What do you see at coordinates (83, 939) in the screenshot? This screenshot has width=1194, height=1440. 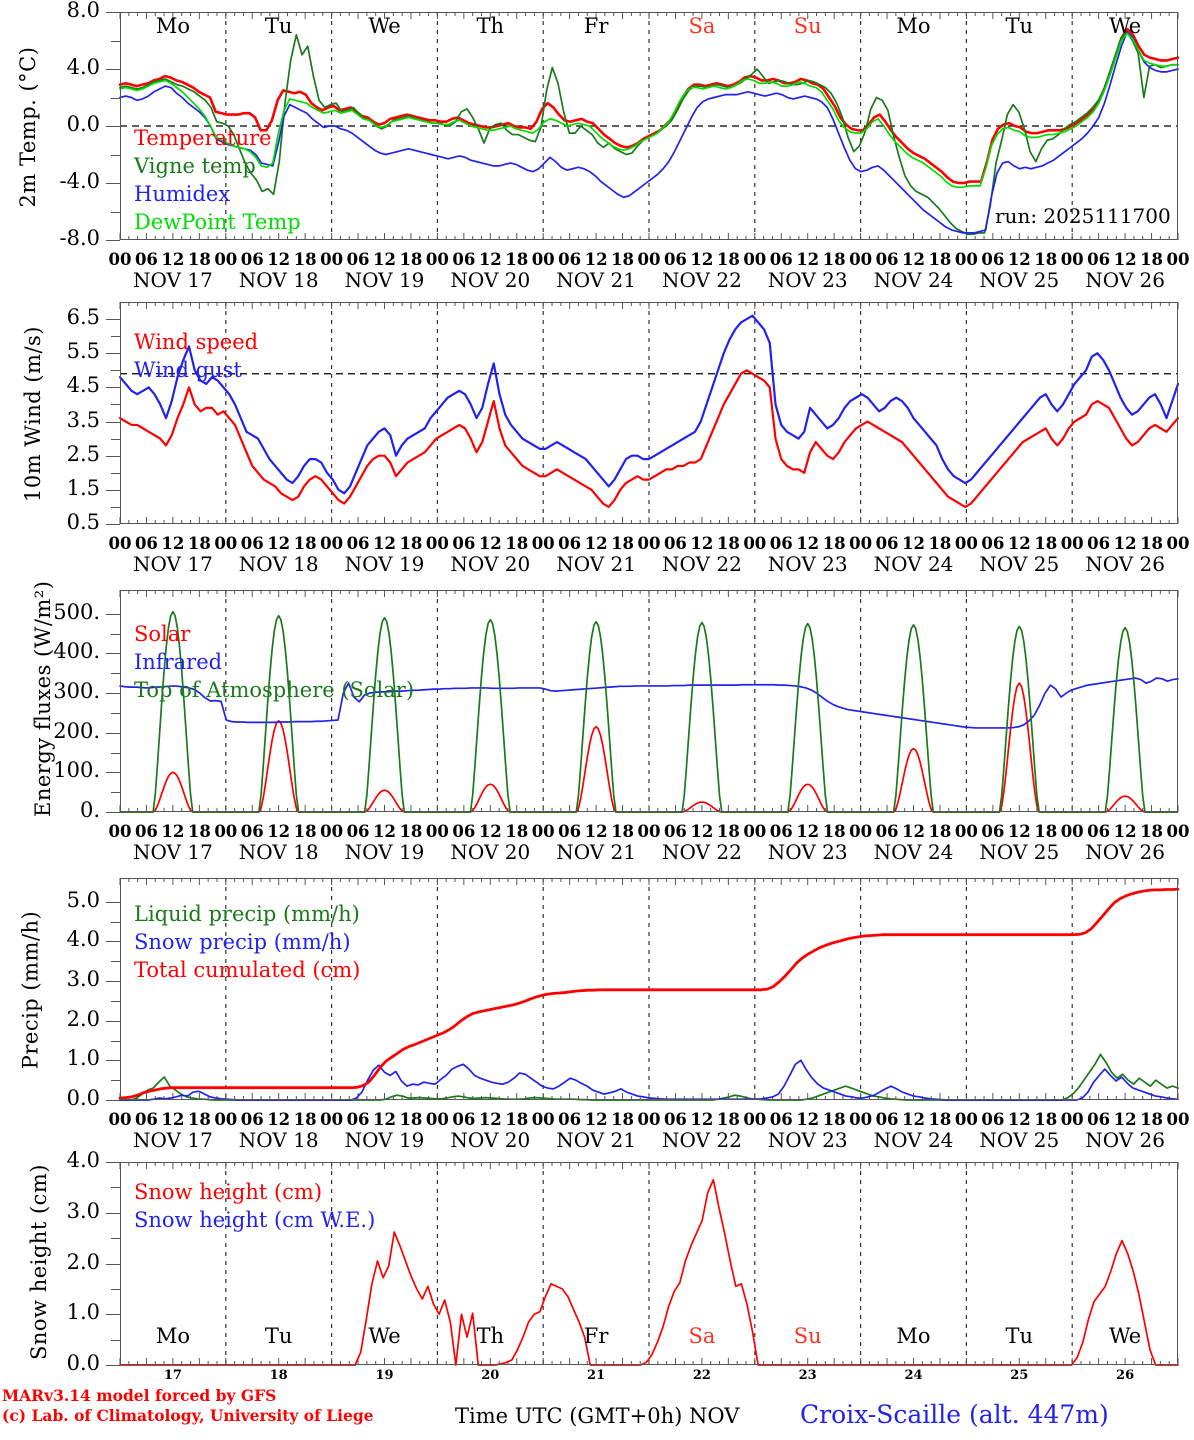 I see `precip-y-tick-label: 4.0` at bounding box center [83, 939].